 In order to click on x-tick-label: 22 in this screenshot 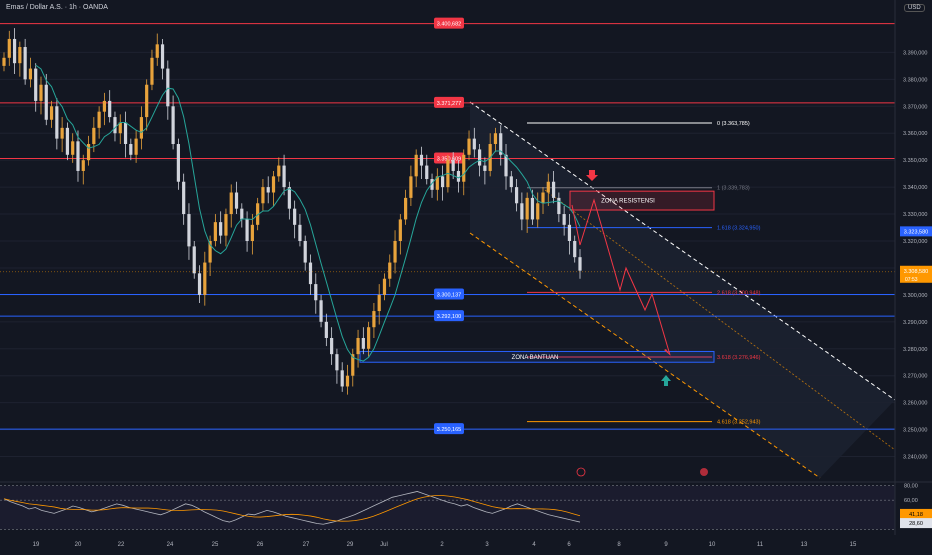, I will do `click(121, 545)`.